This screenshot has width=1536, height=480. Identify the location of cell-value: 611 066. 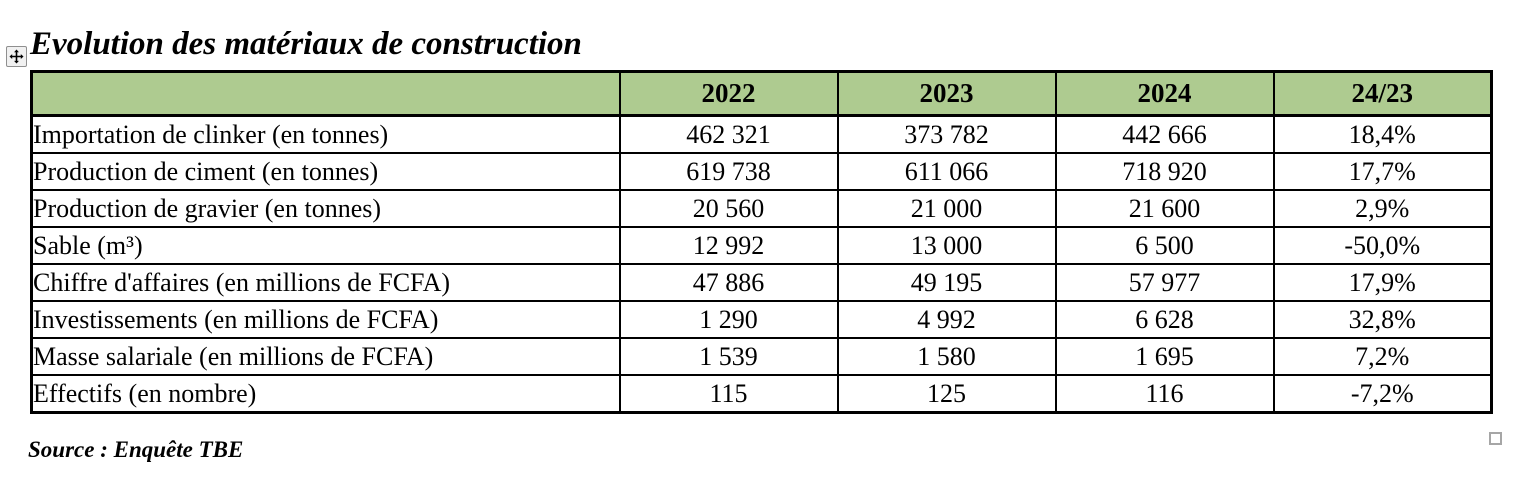
(946, 171).